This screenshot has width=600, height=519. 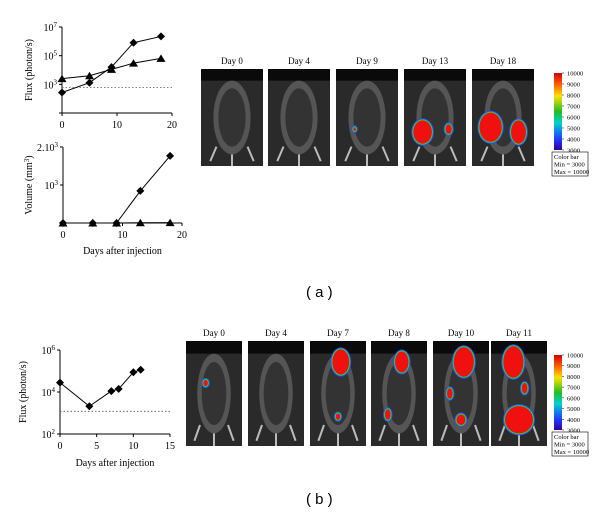 What do you see at coordinates (503, 111) in the screenshot?
I see `mouse-image-a-4: Day 18` at bounding box center [503, 111].